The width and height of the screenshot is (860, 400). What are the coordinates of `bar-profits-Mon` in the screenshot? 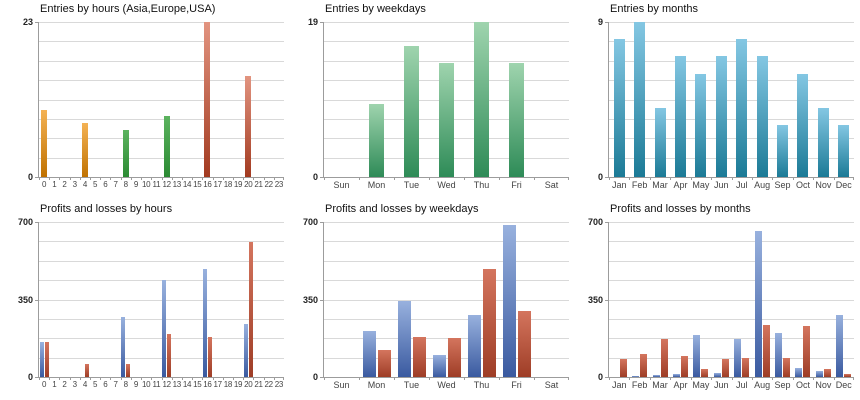 It's located at (369, 353).